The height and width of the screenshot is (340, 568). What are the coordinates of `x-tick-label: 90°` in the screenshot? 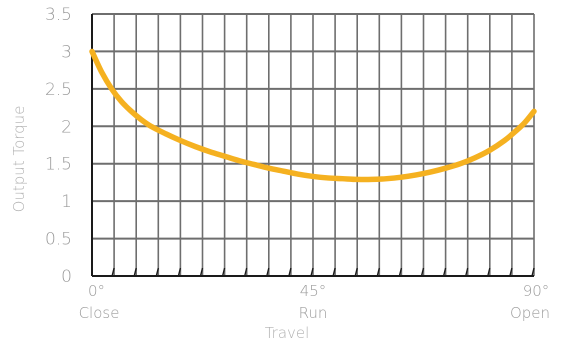 It's located at (536, 291).